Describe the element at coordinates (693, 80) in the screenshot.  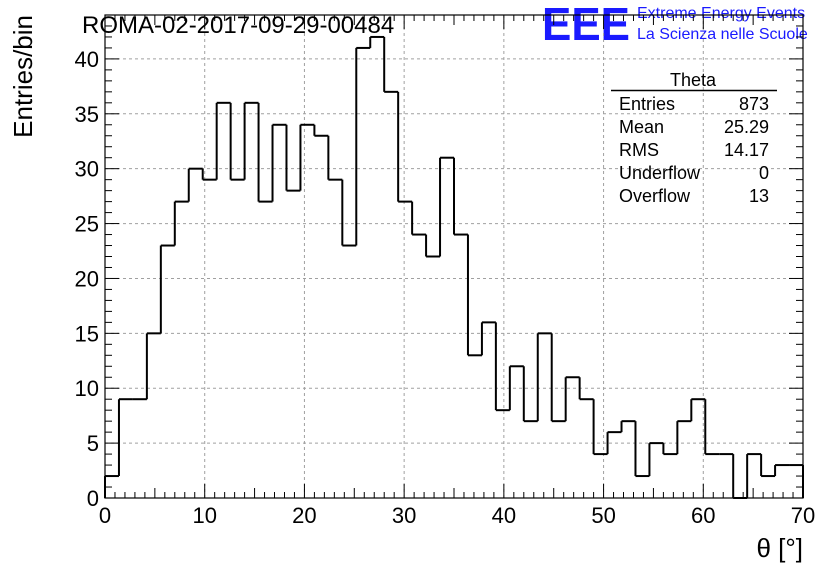
I see `stats-title: Theta` at that location.